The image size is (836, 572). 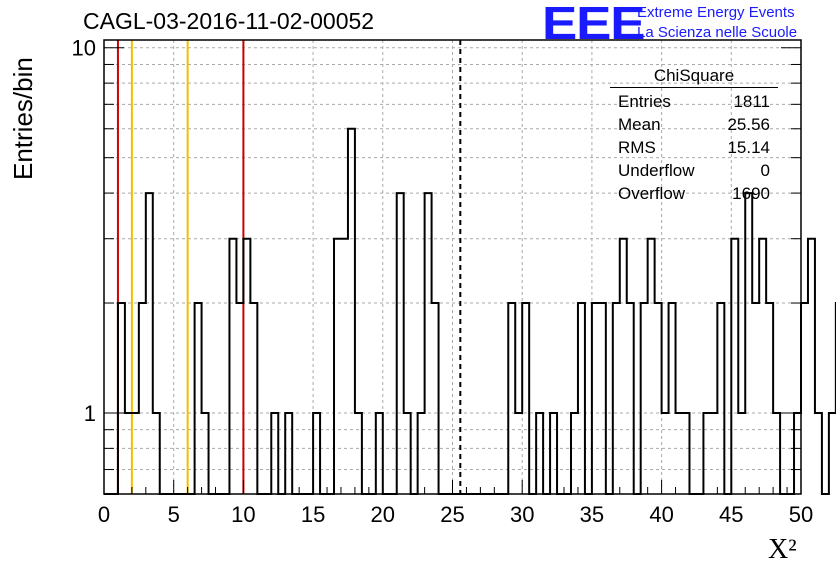 What do you see at coordinates (592, 514) in the screenshot?
I see `x-tick-label: 35` at bounding box center [592, 514].